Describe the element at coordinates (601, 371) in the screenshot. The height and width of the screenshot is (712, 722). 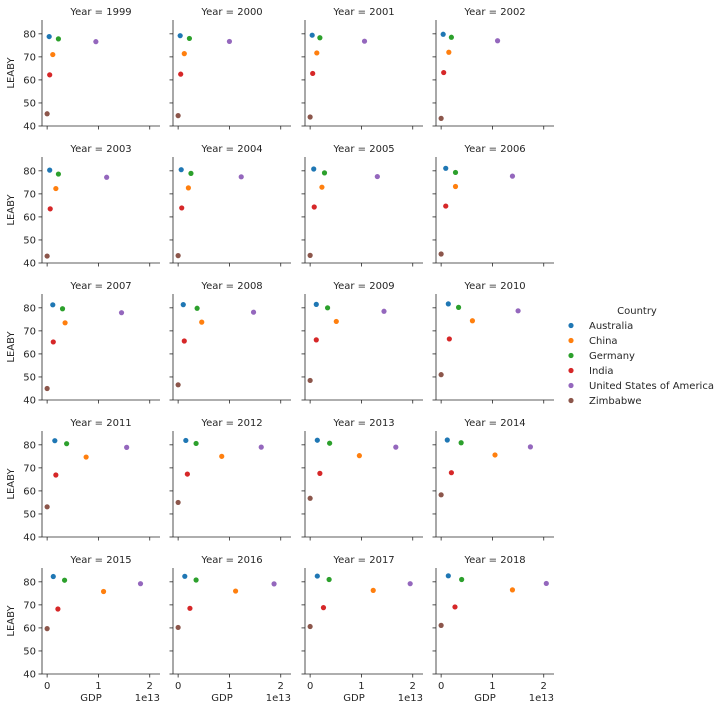
I see `legend-label: India` at that location.